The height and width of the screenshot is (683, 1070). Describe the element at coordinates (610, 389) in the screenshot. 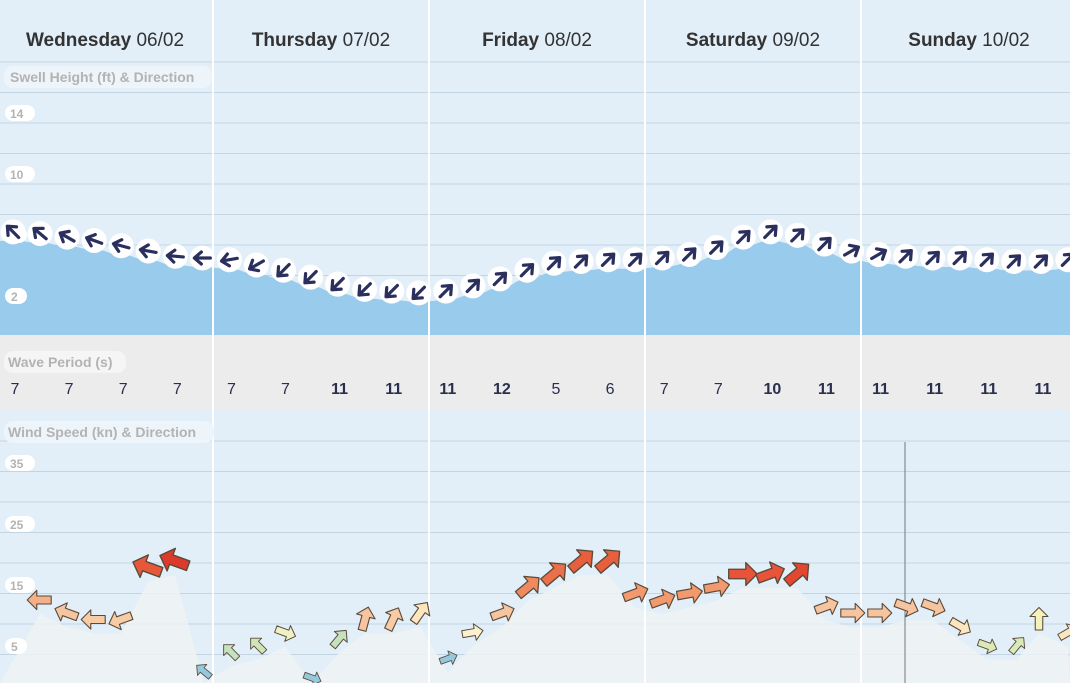

I see `wave-period-value: 6` at that location.